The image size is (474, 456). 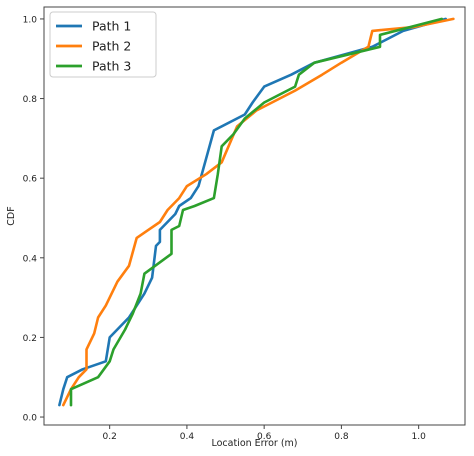 What do you see at coordinates (109, 437) in the screenshot?
I see `x-tick-label: 0.2` at bounding box center [109, 437].